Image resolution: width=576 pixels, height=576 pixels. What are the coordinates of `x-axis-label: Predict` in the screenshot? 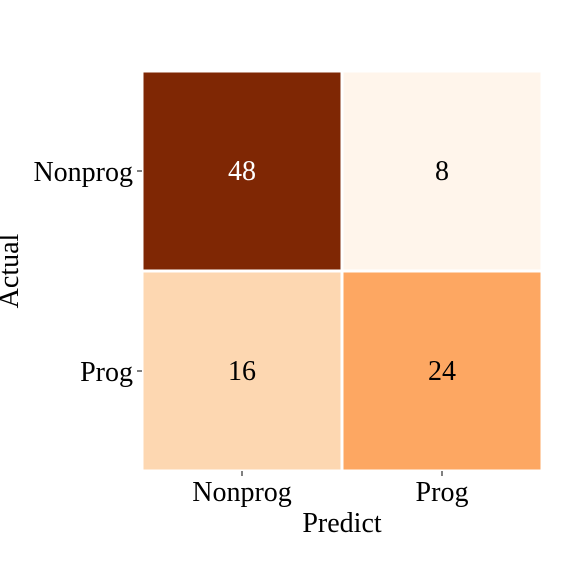 It's located at (342, 523).